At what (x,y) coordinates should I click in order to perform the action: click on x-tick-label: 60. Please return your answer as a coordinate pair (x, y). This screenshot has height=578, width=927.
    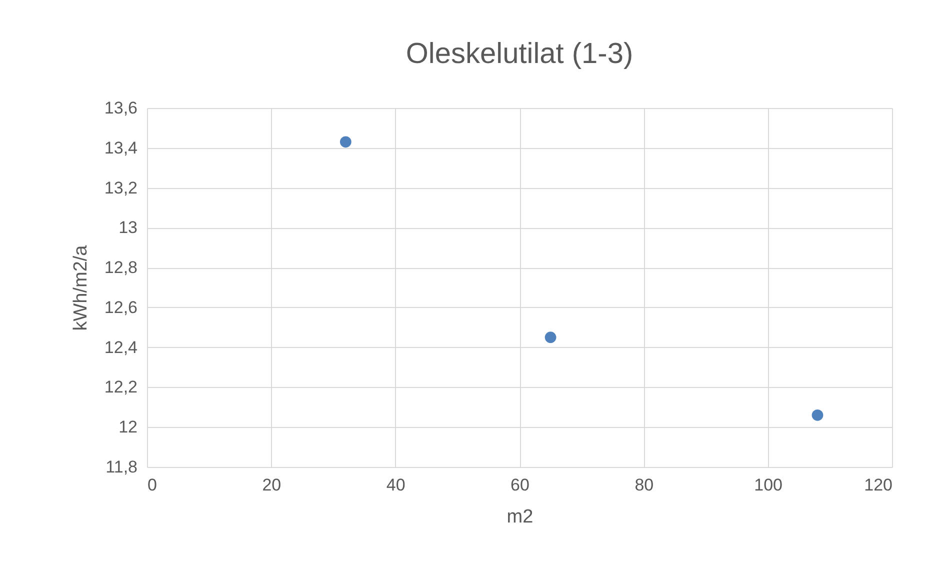
    Looking at the image, I should click on (520, 485).